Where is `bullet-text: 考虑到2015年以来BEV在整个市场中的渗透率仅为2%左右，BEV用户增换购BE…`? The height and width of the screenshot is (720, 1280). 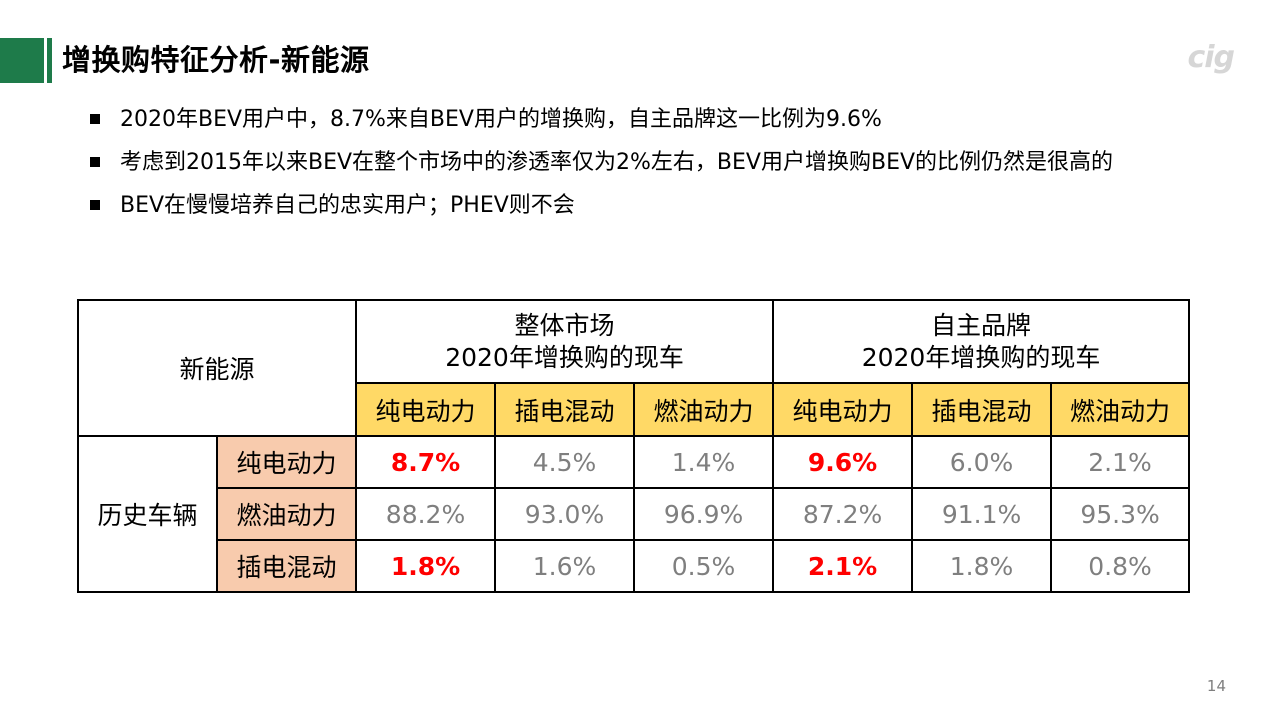 bullet-text: 考虑到2015年以来BEV在整个市场中的渗透率仅为2%左右，BEV用户增换购BE… is located at coordinates (617, 162).